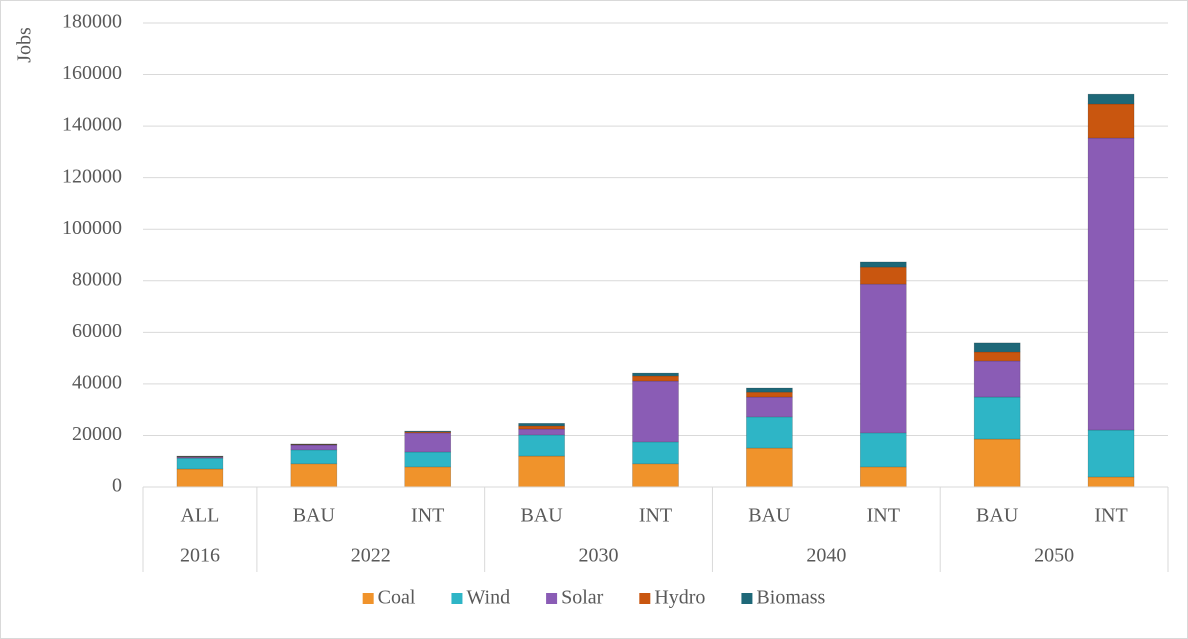 Image resolution: width=1188 pixels, height=639 pixels. Describe the element at coordinates (371, 556) in the screenshot. I see `group-label: 2022` at that location.